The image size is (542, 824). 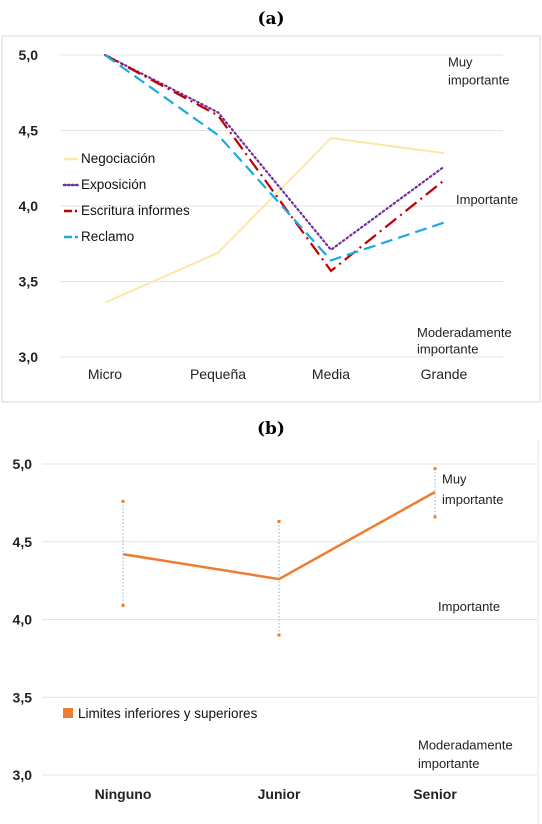 What do you see at coordinates (118, 158) in the screenshot?
I see `chart-a-legend-label: Negociación` at bounding box center [118, 158].